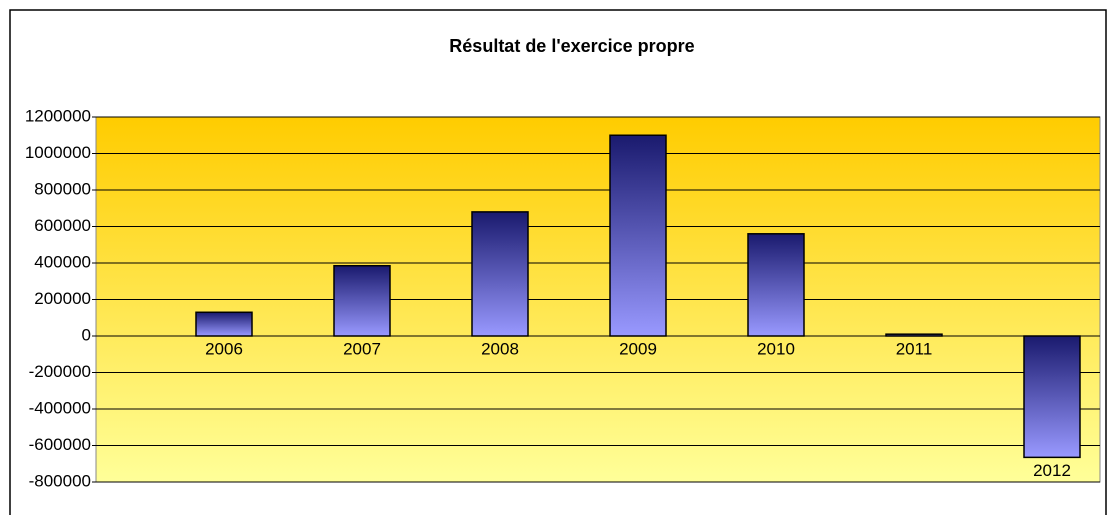  I want to click on x-tick-label: 2010, so click(776, 348).